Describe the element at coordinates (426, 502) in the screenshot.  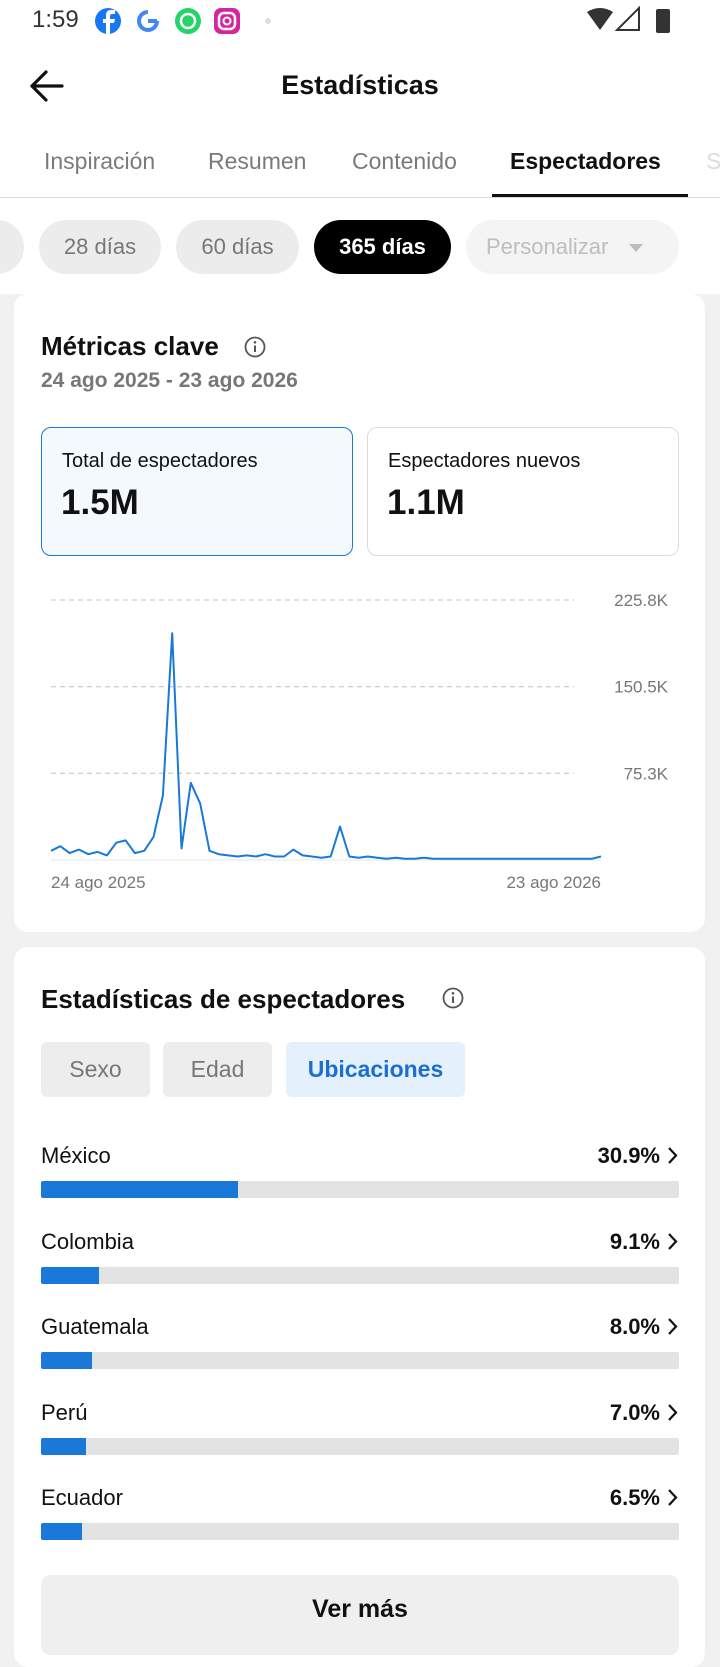
I see `metric-value: 1.1M` at that location.